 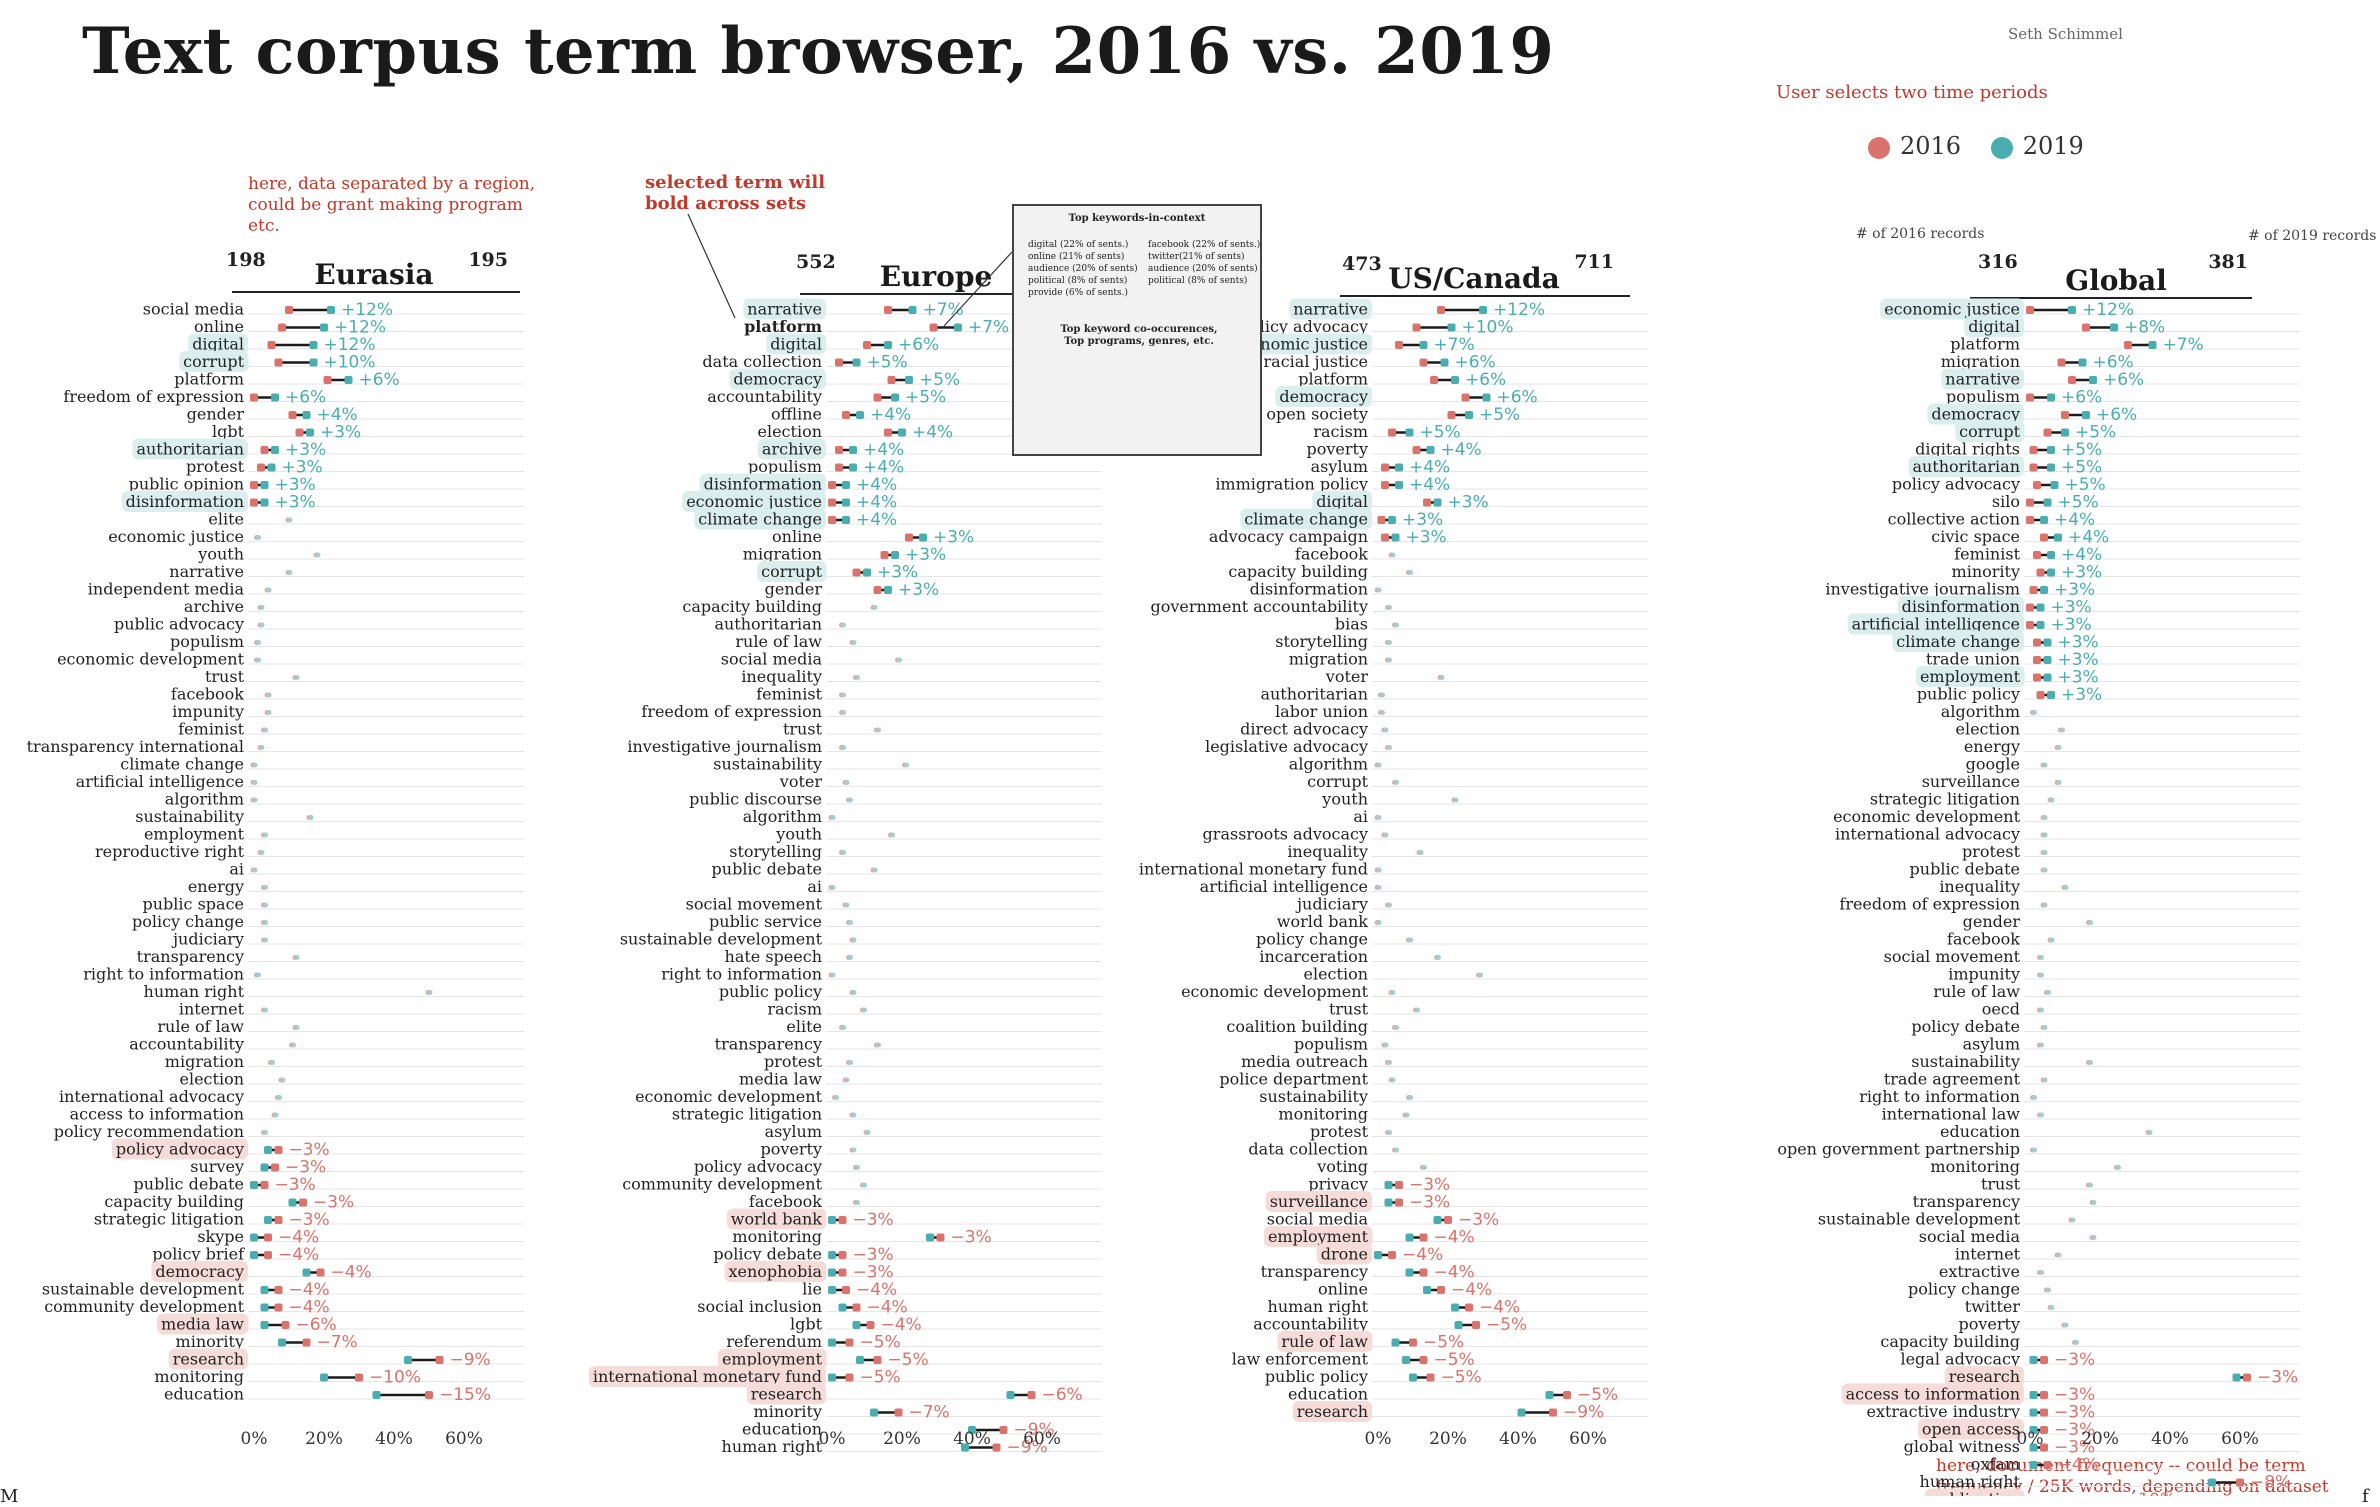 What do you see at coordinates (752, 606) in the screenshot?
I see `term-label: capacity building` at bounding box center [752, 606].